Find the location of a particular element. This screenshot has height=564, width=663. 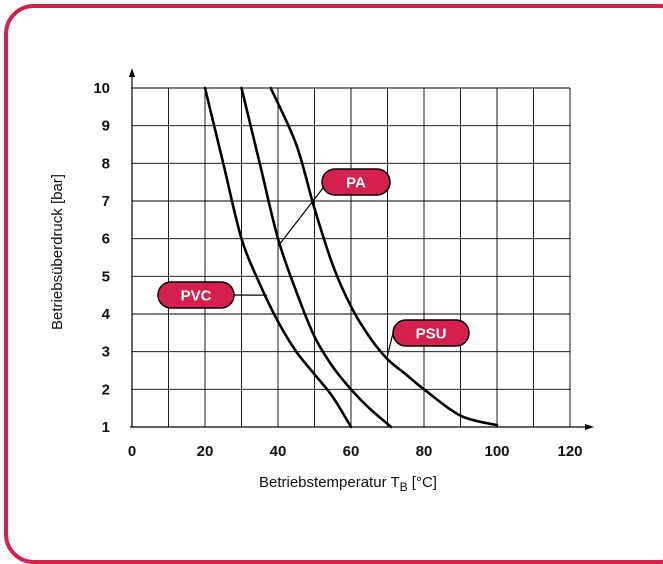

label-text-psu: PSU is located at coordinates (431, 334).